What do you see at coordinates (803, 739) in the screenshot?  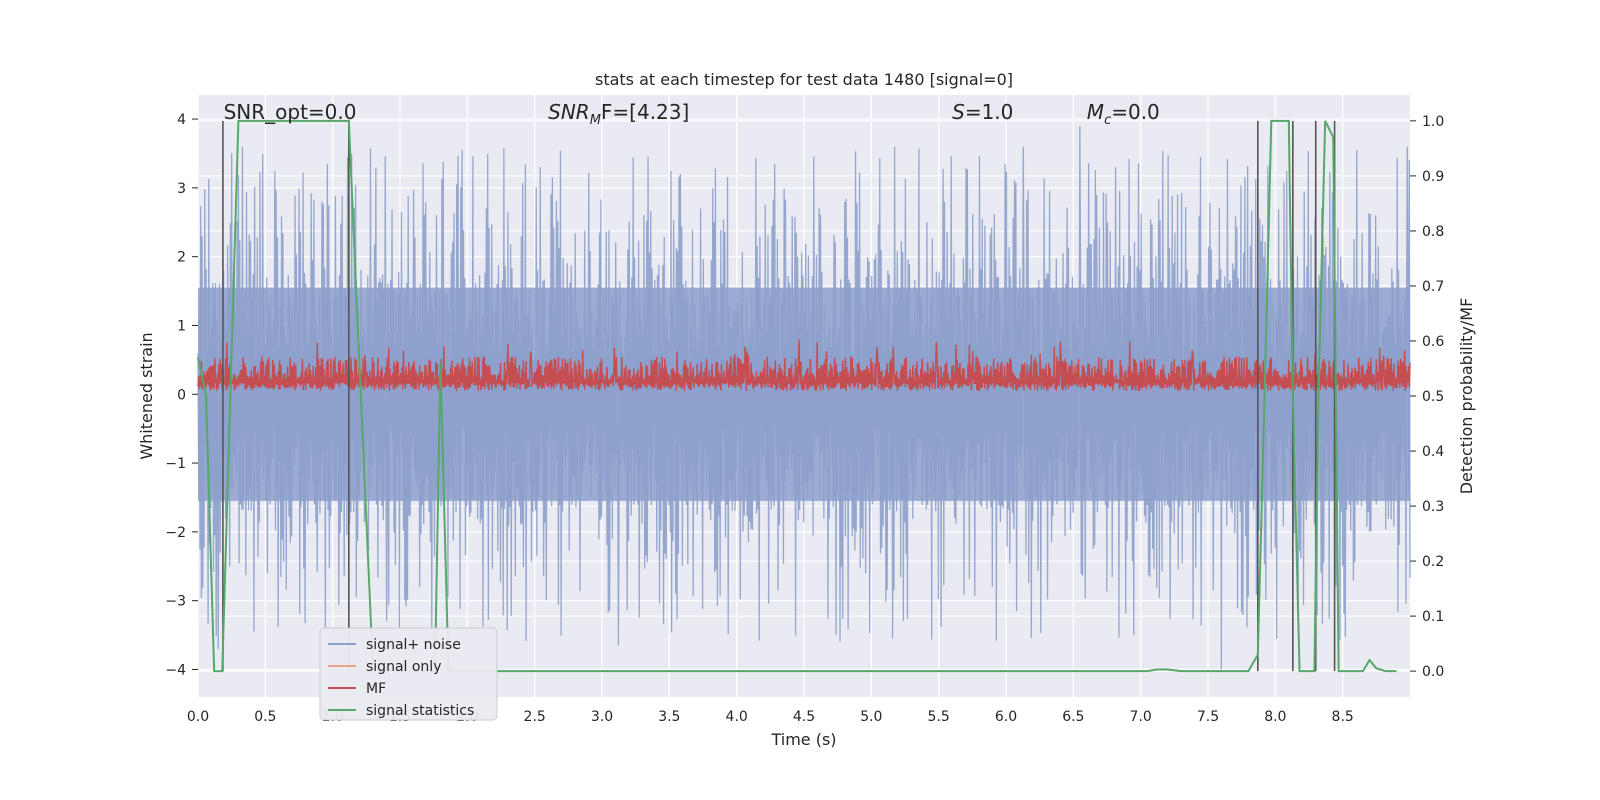 I see `x-axis-label: Time (s)` at bounding box center [803, 739].